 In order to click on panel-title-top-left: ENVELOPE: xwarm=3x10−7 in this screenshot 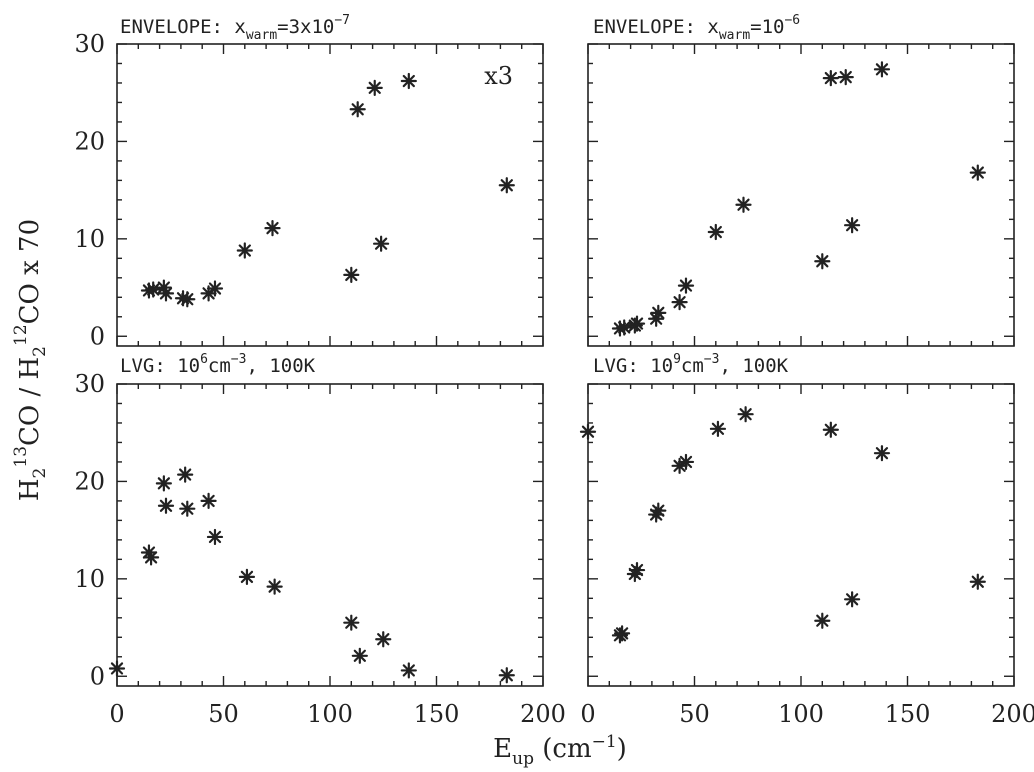, I will do `click(235, 28)`.